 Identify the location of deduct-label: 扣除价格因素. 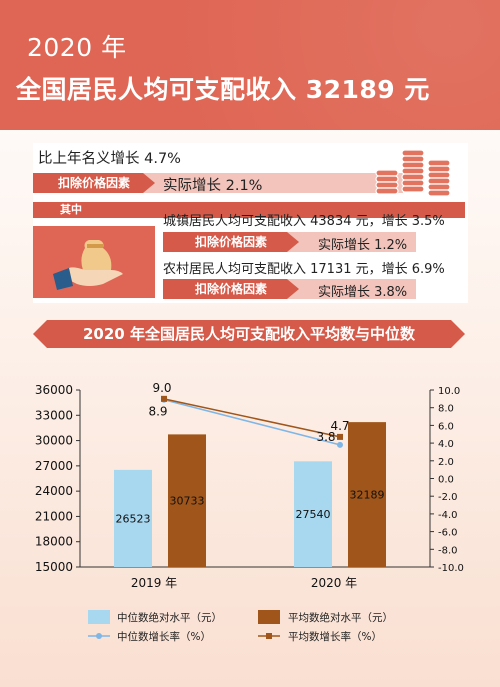
(94, 183).